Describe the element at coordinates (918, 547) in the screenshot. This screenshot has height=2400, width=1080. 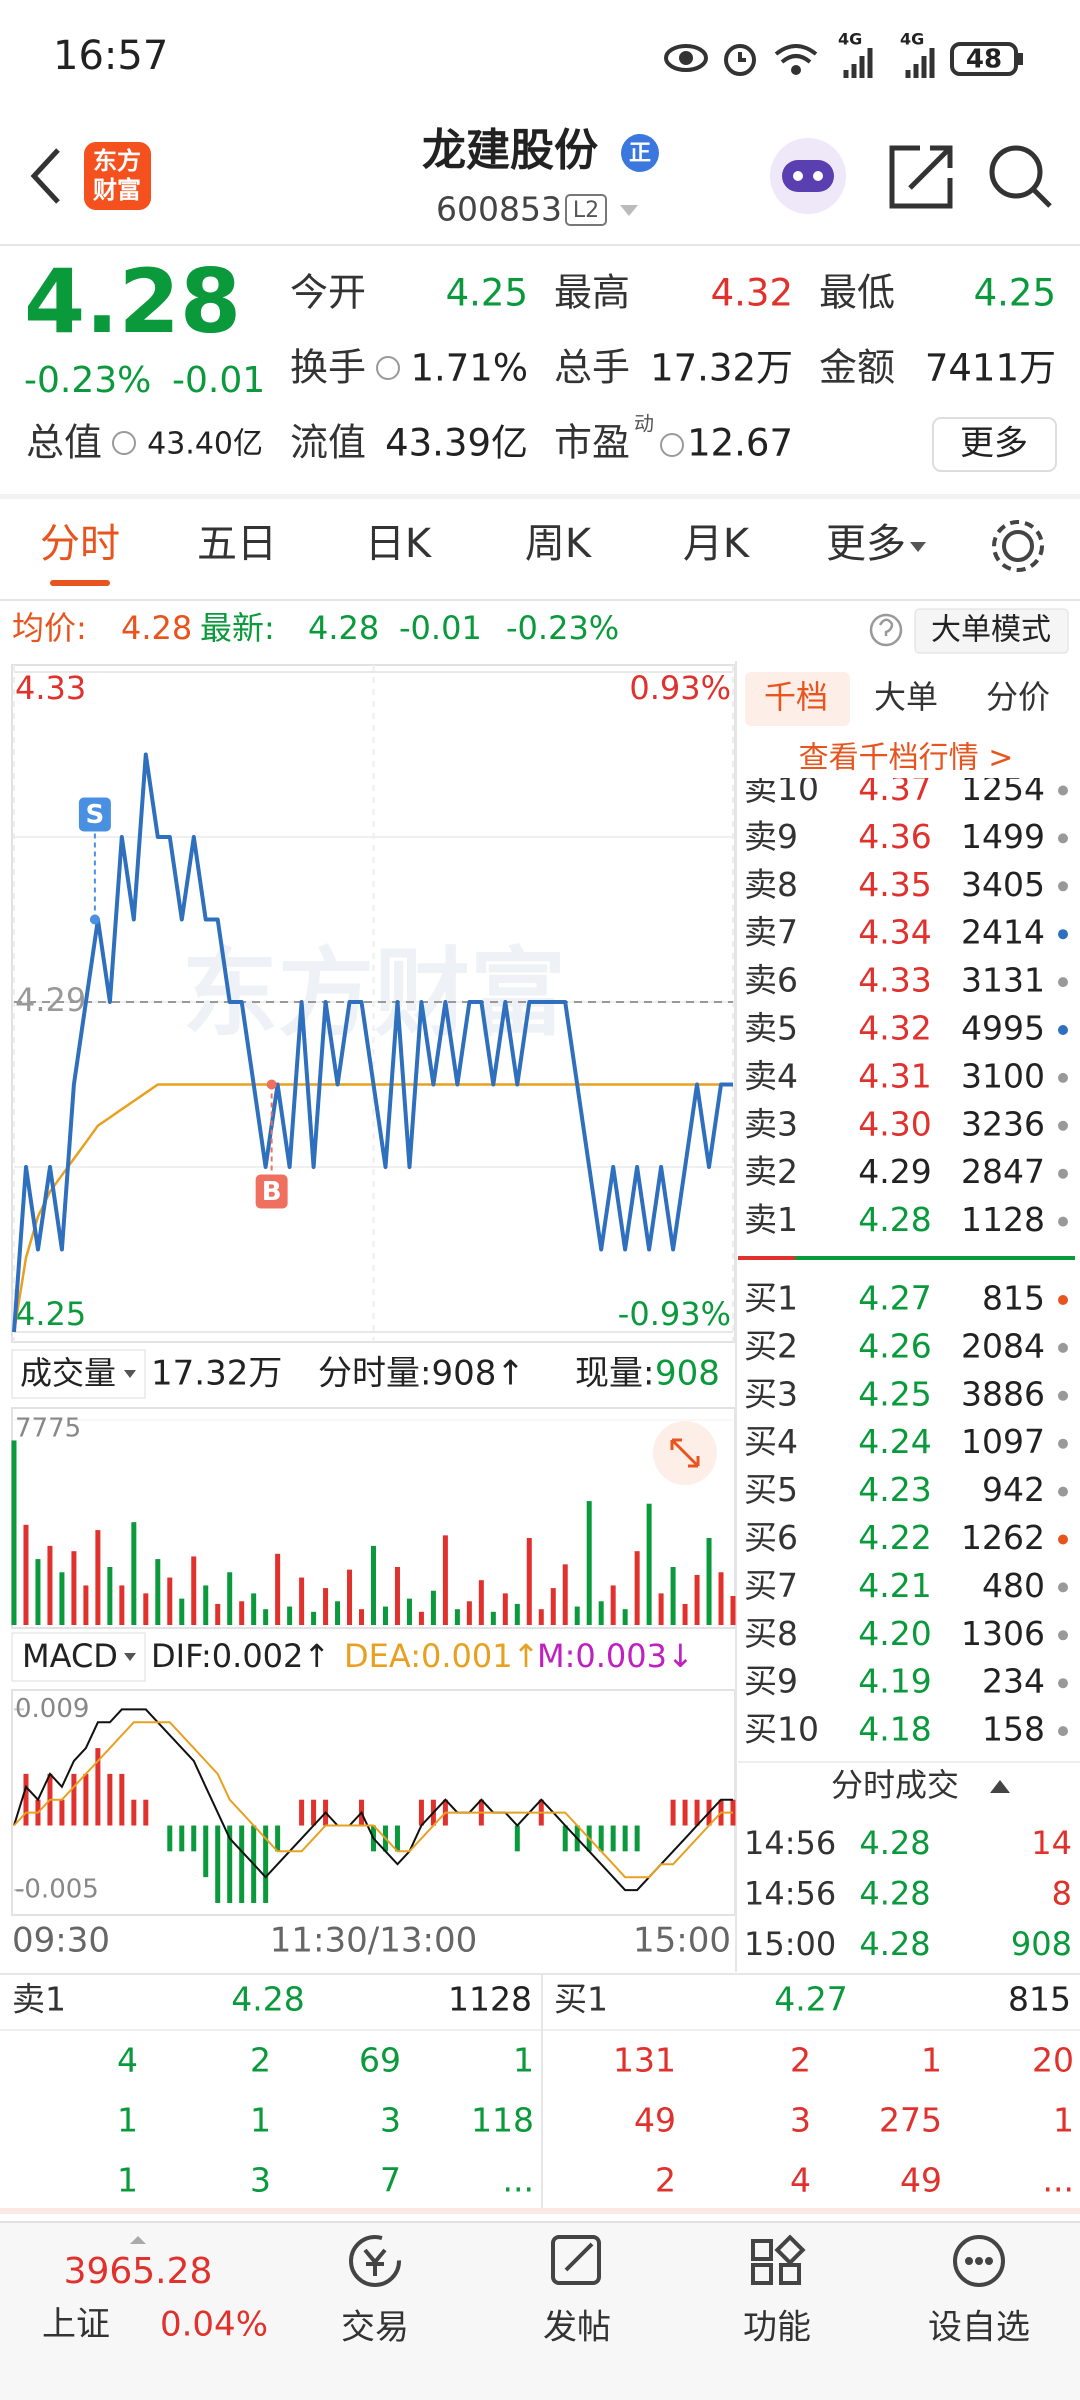
I see `tab-dropdown` at that location.